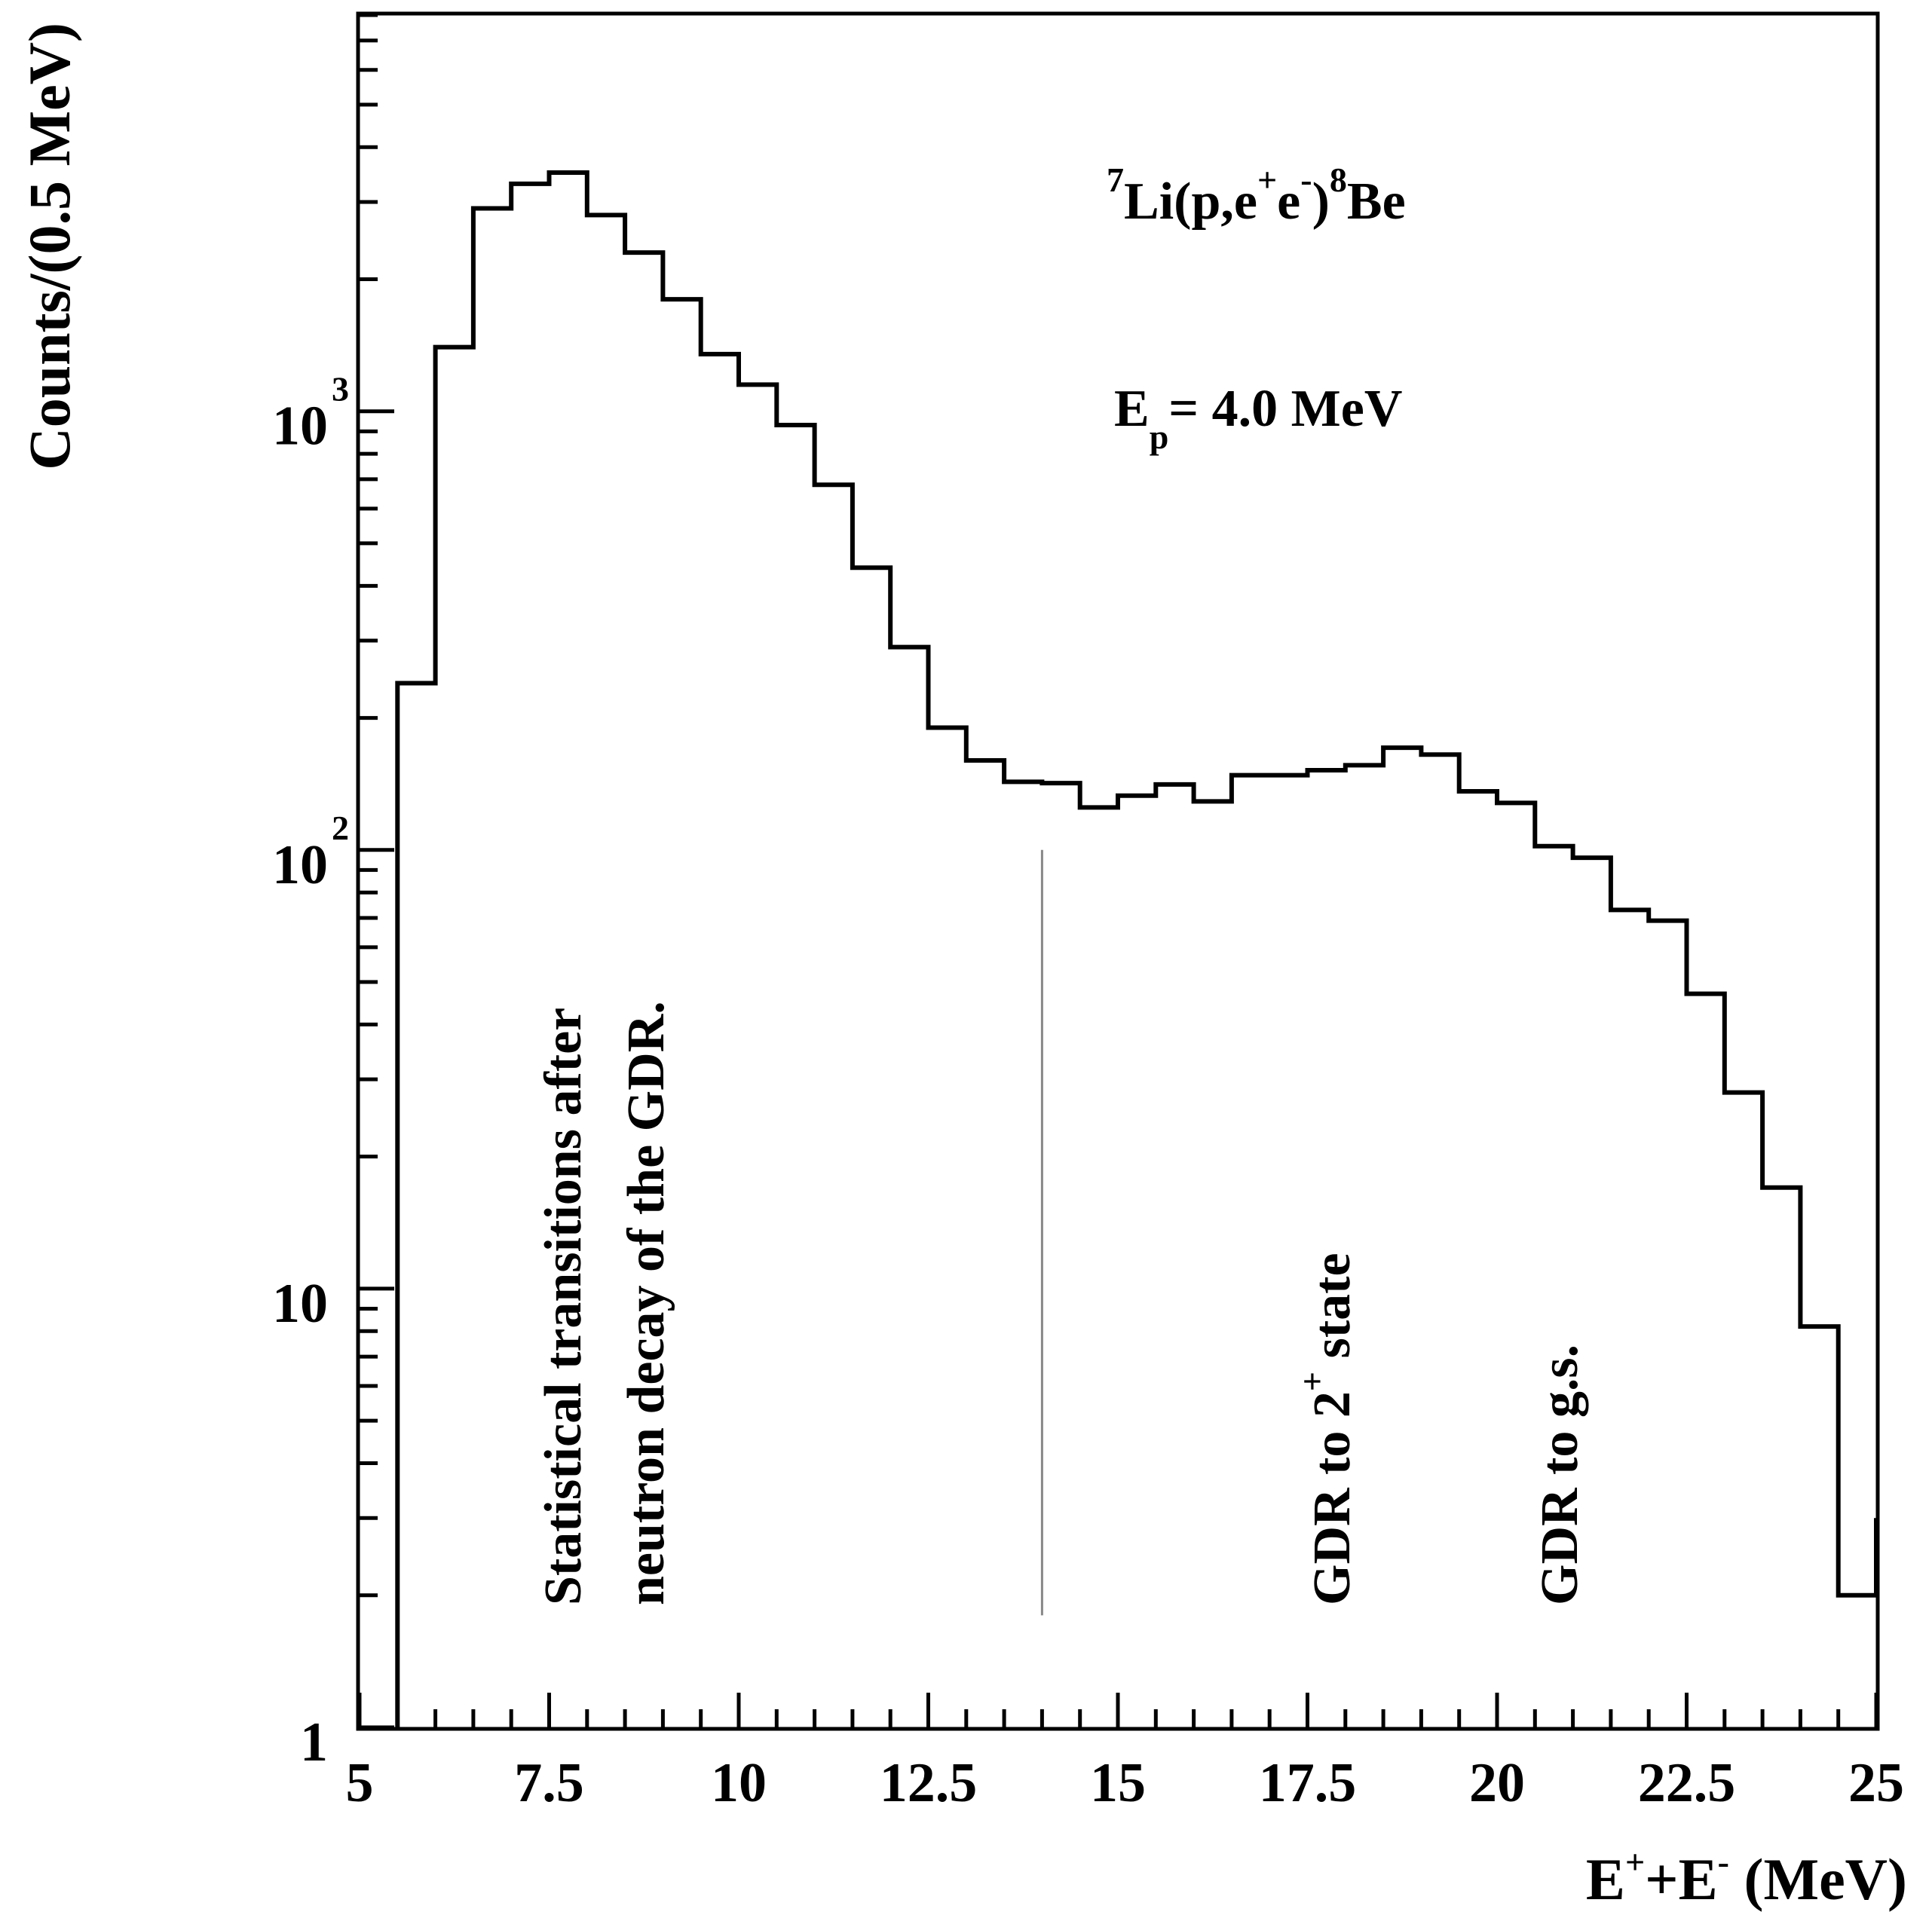 The width and height of the screenshot is (1932, 1915). Describe the element at coordinates (1497, 1783) in the screenshot. I see `x-tick-label: 20` at that location.